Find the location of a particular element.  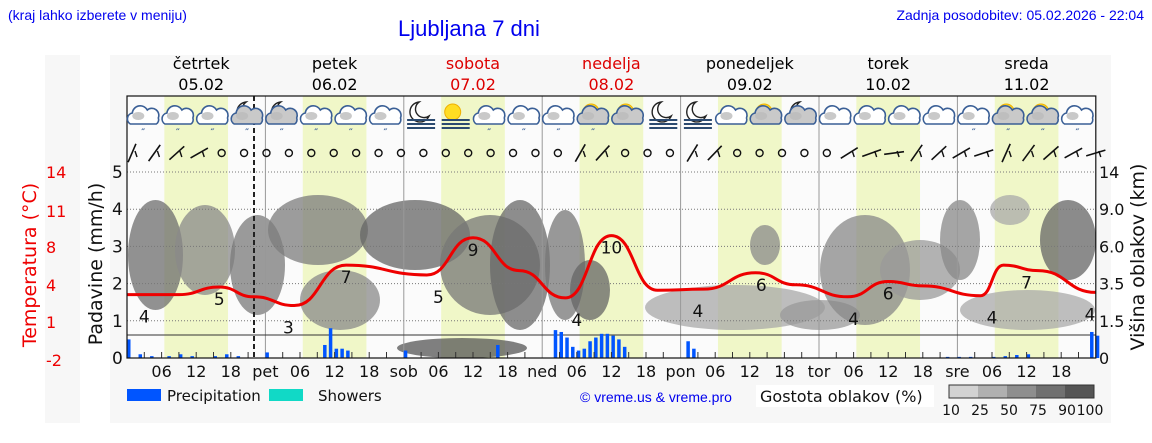

precipitation-legend-swatch is located at coordinates (144, 395).